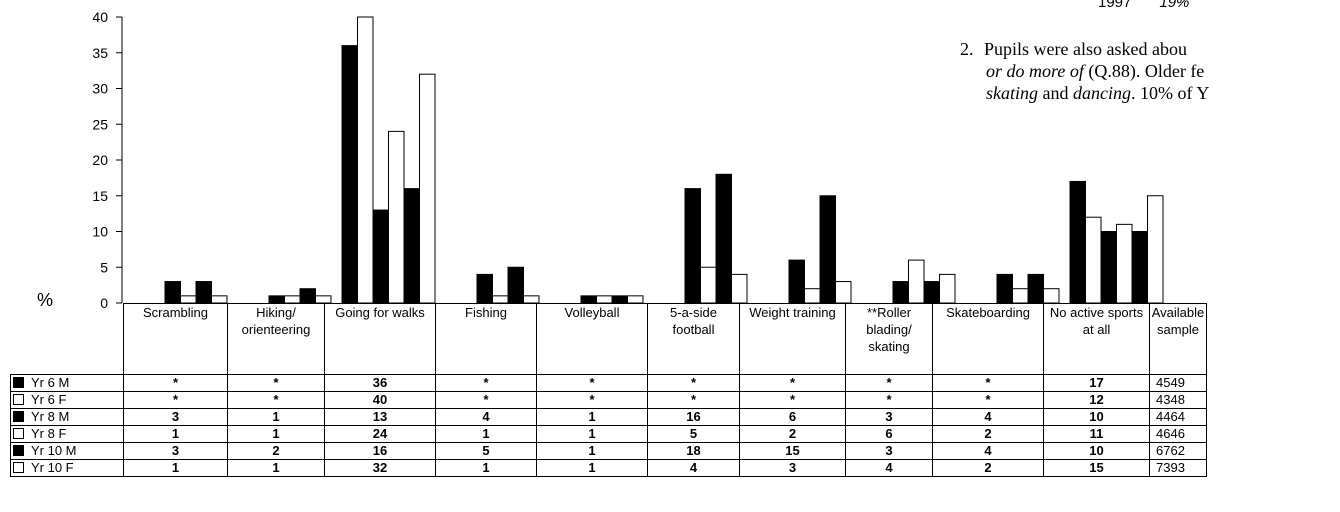 This screenshot has height=512, width=1340. What do you see at coordinates (1178, 339) in the screenshot?
I see `column-header-sample: Available sample` at bounding box center [1178, 339].